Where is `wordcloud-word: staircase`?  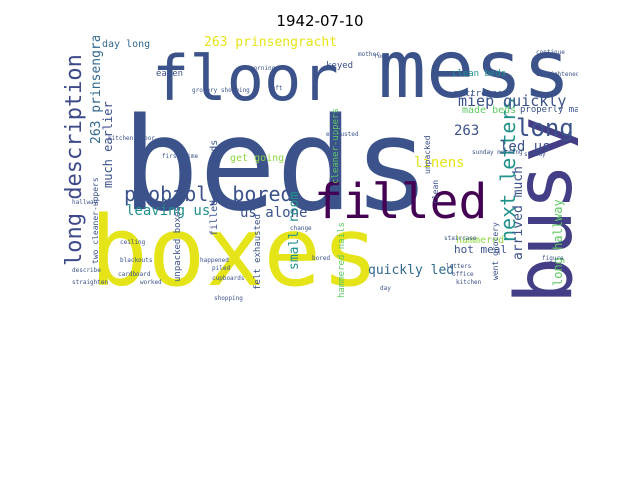 wordcloud-word: staircase is located at coordinates (460, 238).